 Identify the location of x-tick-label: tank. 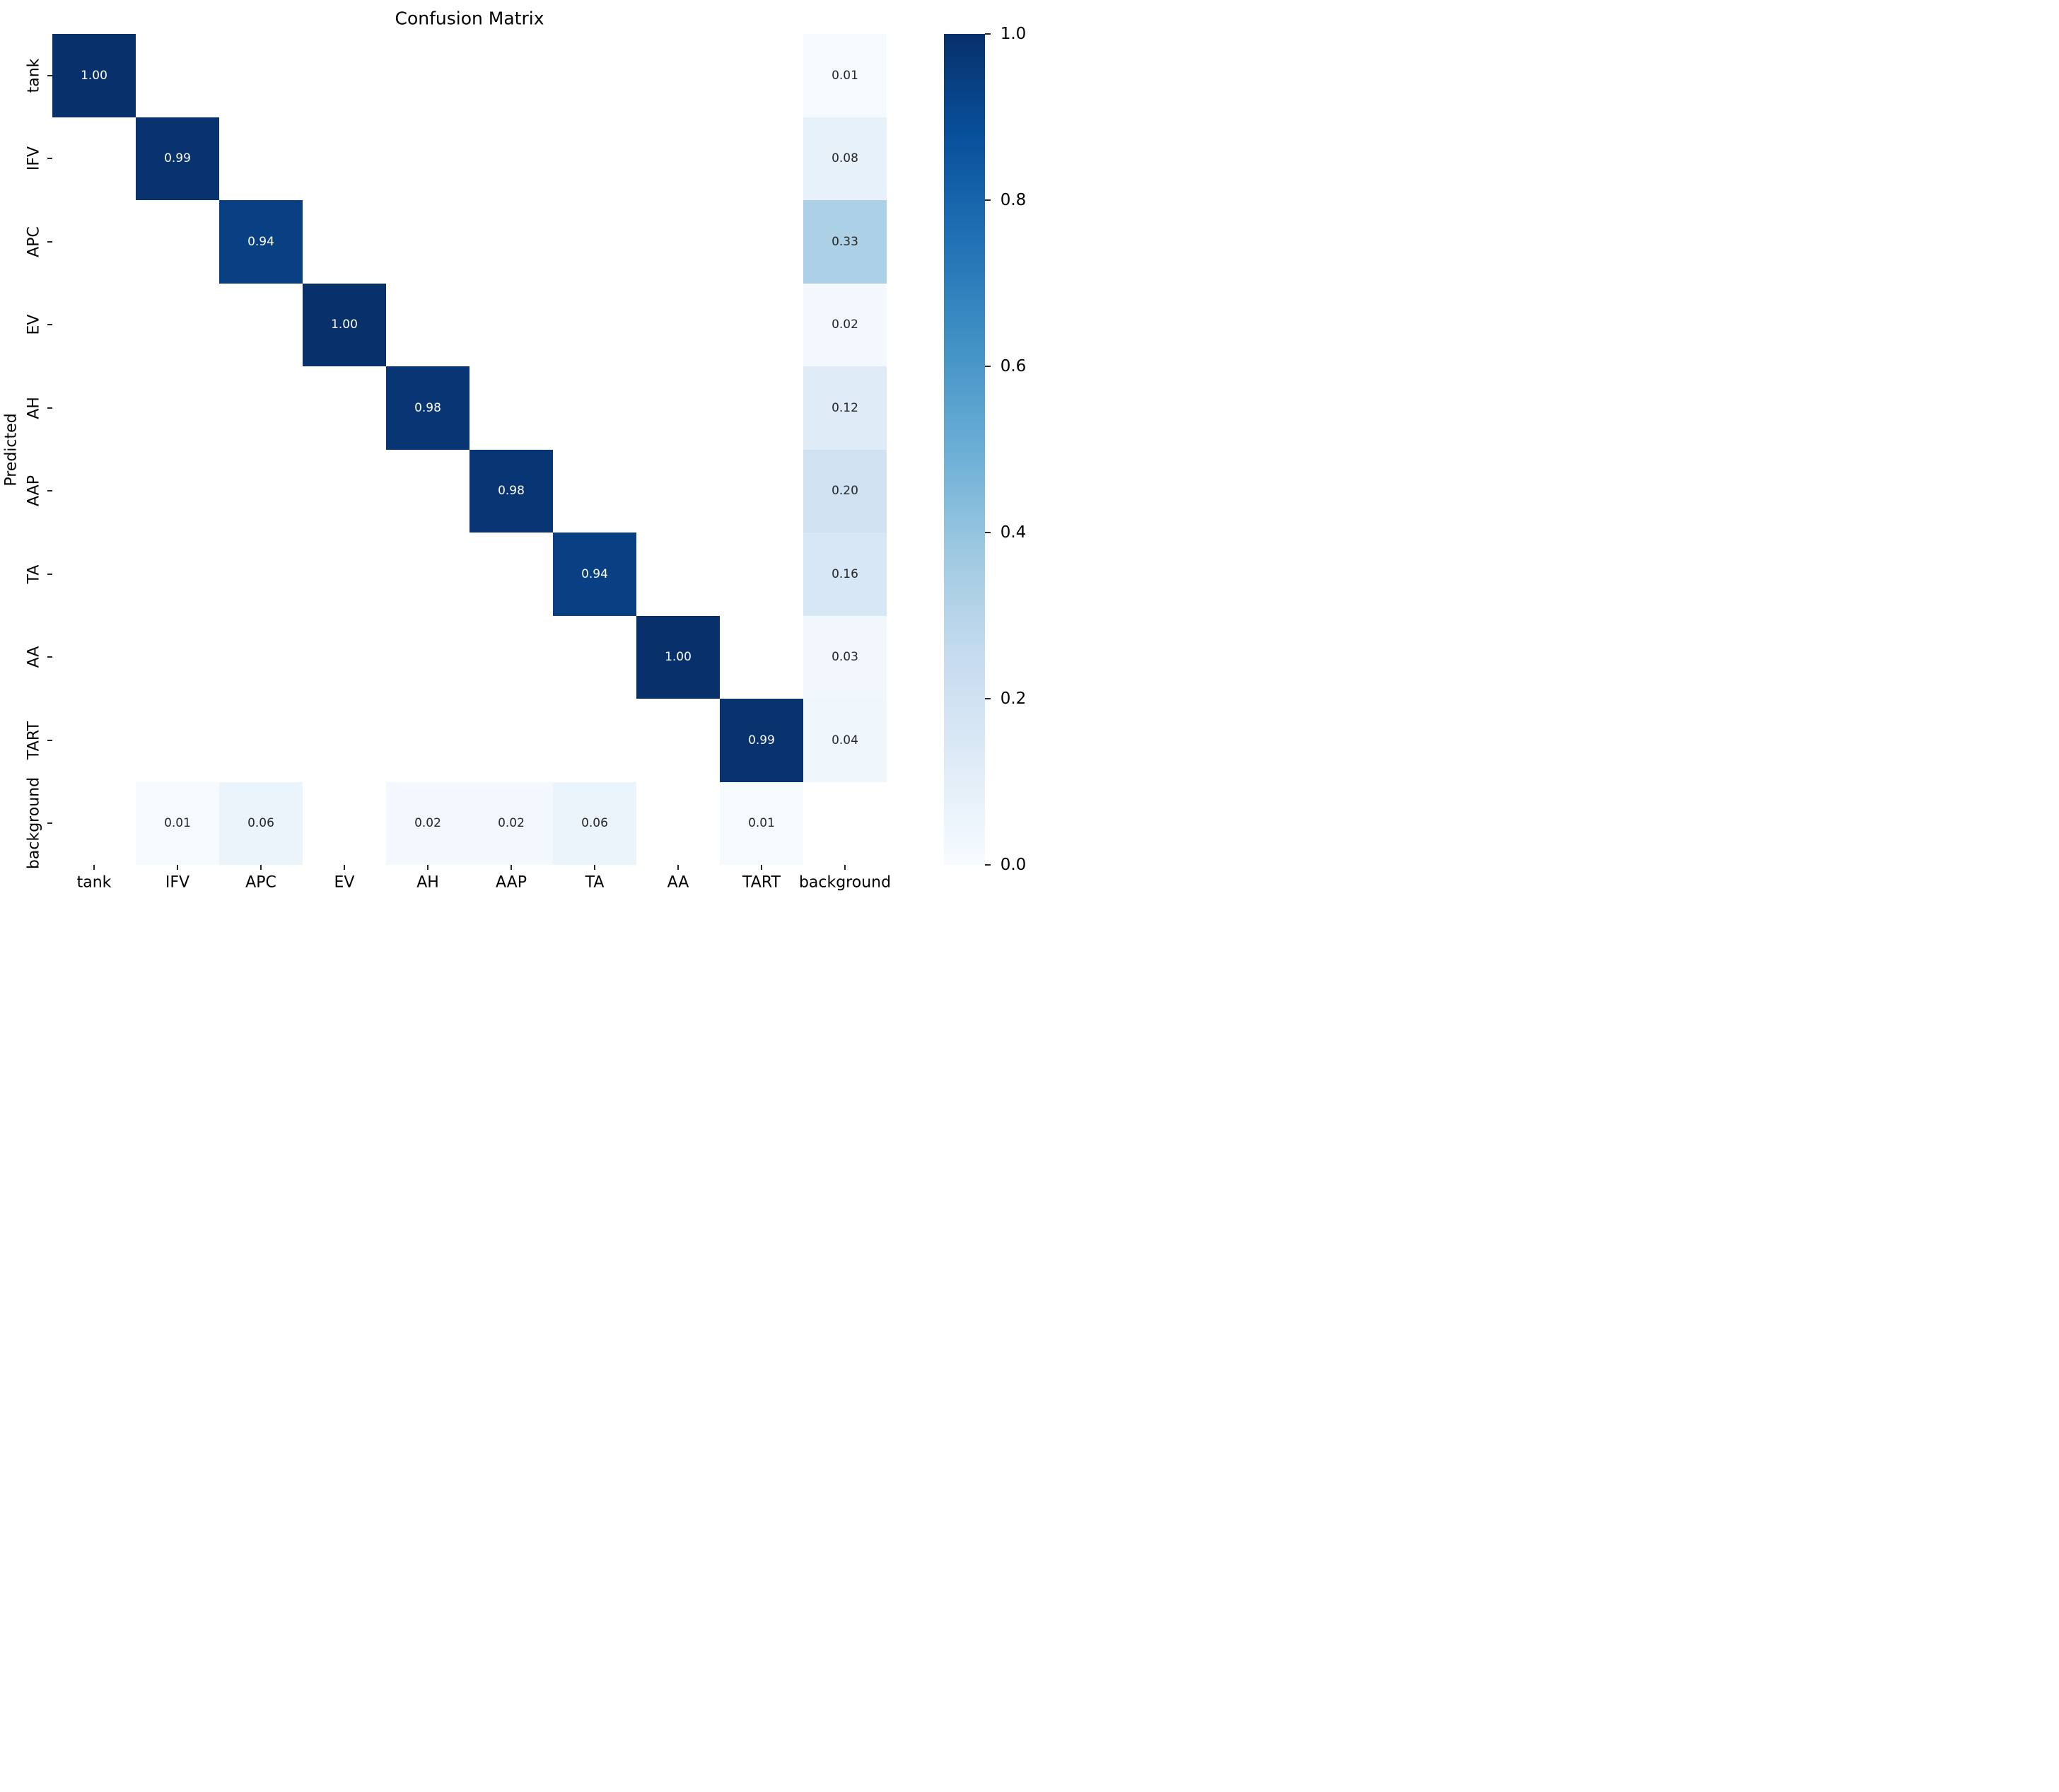
(94, 882).